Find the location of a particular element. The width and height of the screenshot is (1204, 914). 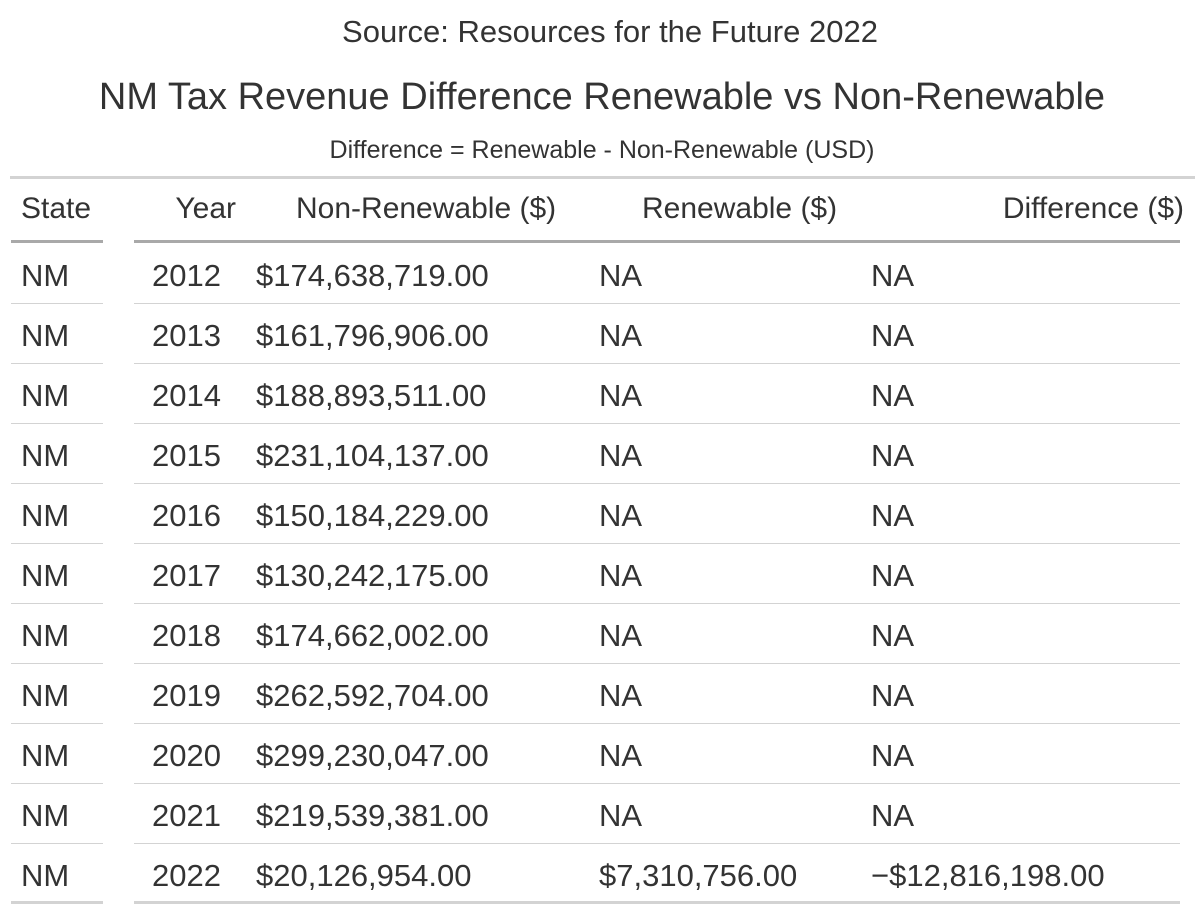

table-cell-year: 2018 is located at coordinates (186, 635).